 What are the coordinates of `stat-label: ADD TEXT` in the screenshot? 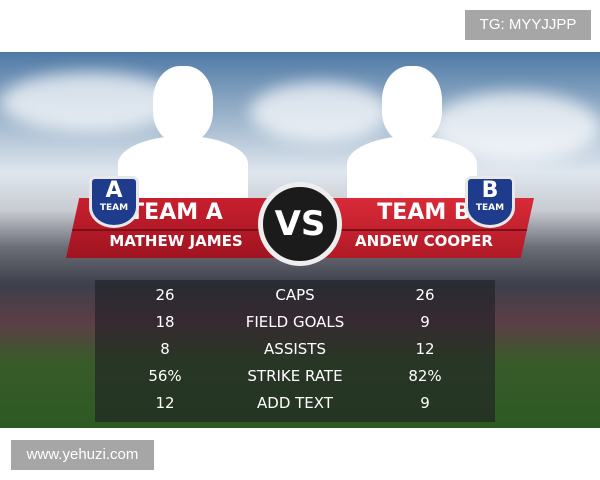 It's located at (295, 403).